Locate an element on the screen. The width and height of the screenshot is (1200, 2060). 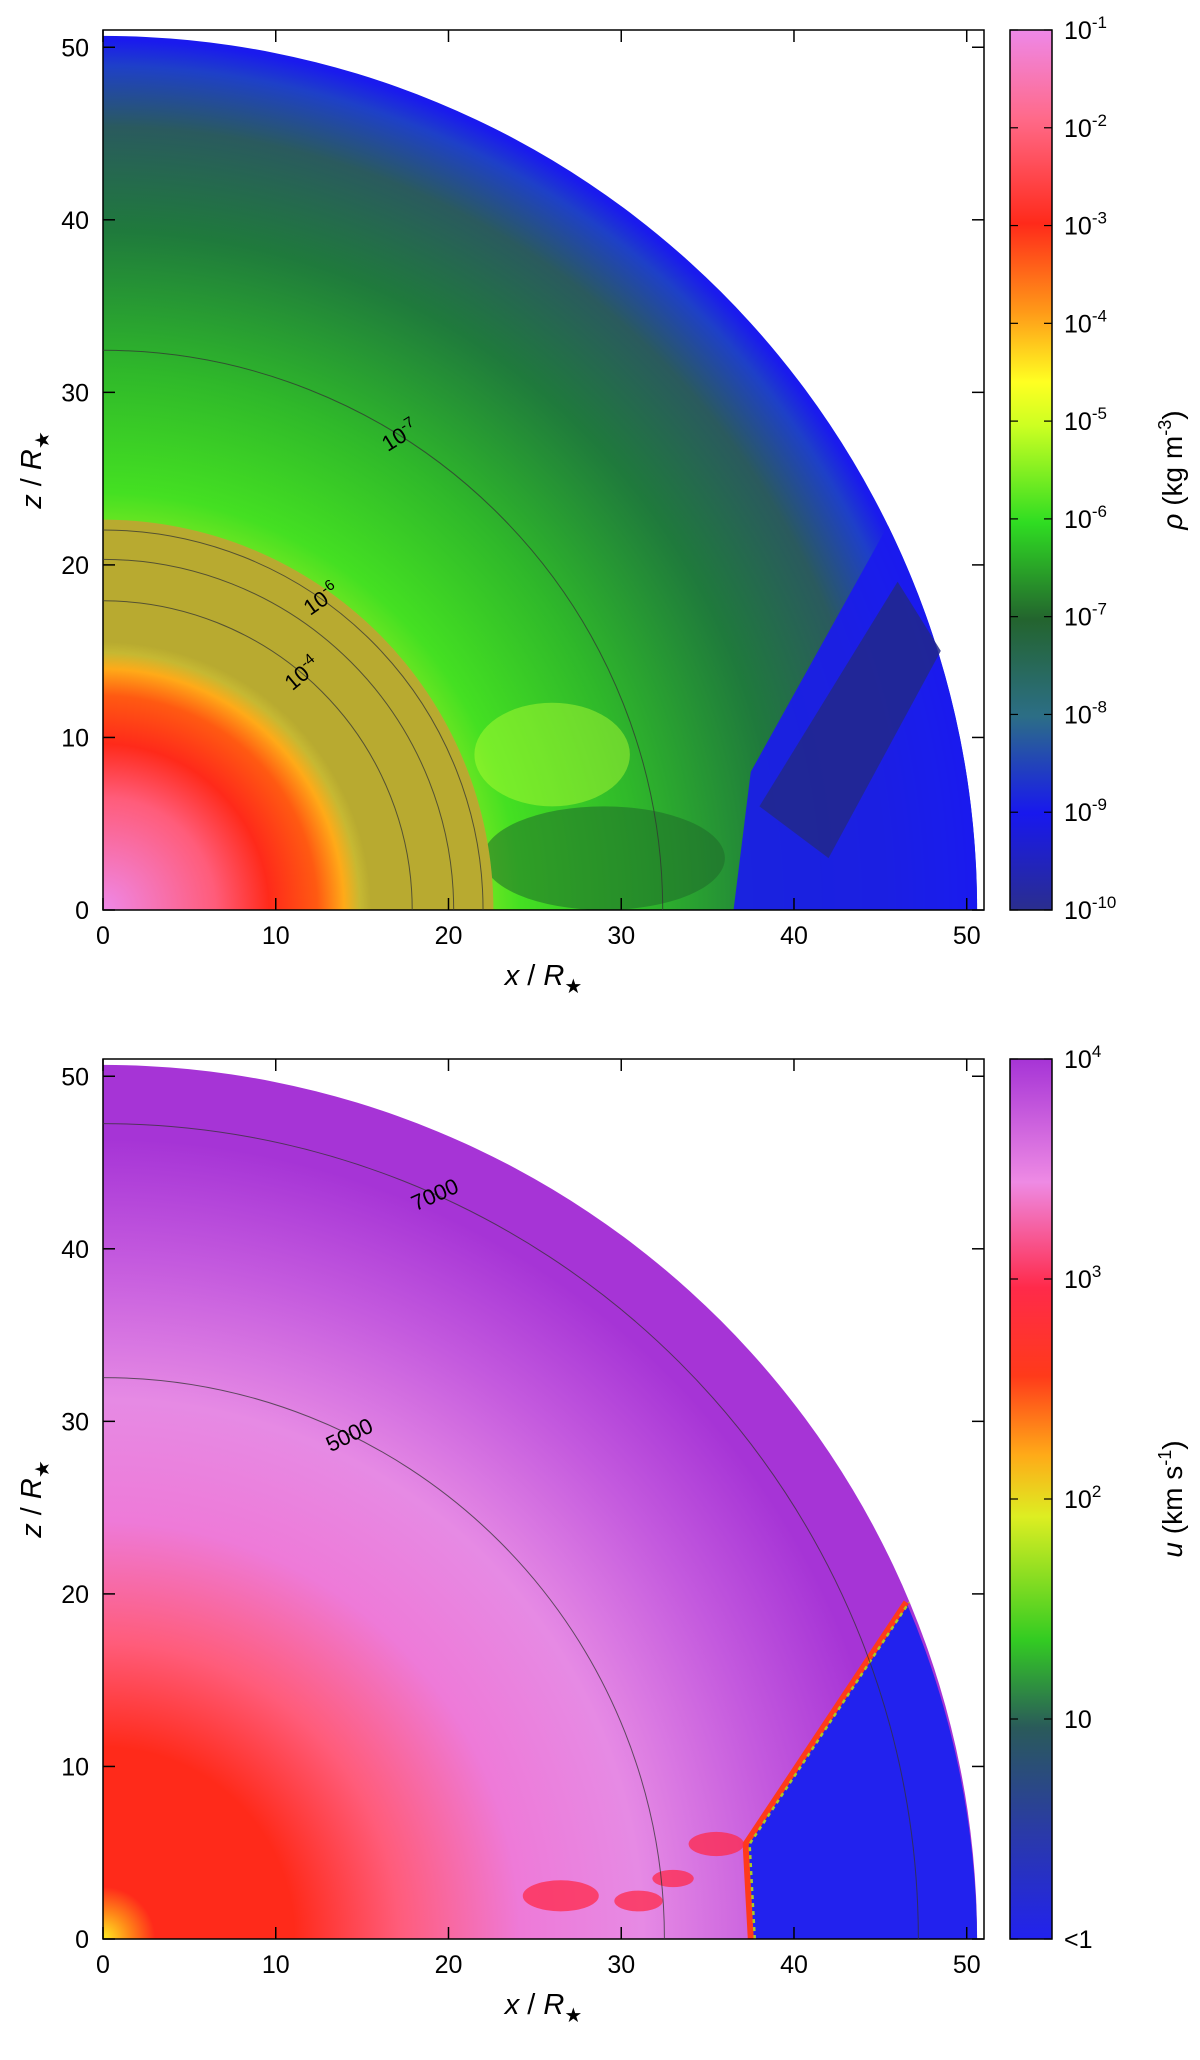
slow-region is located at coordinates (861, 1770).